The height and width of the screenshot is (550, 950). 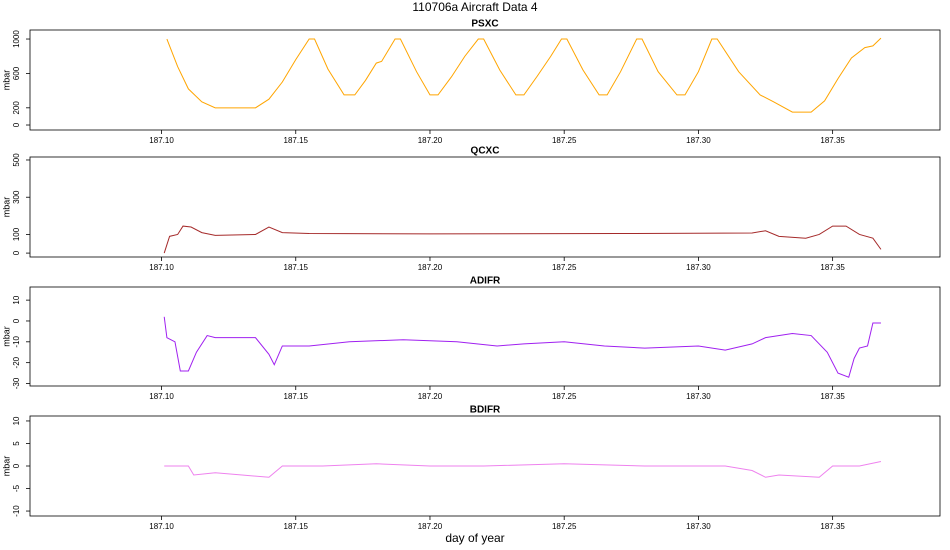 I want to click on y-tick-label: 100, so click(x=16, y=234).